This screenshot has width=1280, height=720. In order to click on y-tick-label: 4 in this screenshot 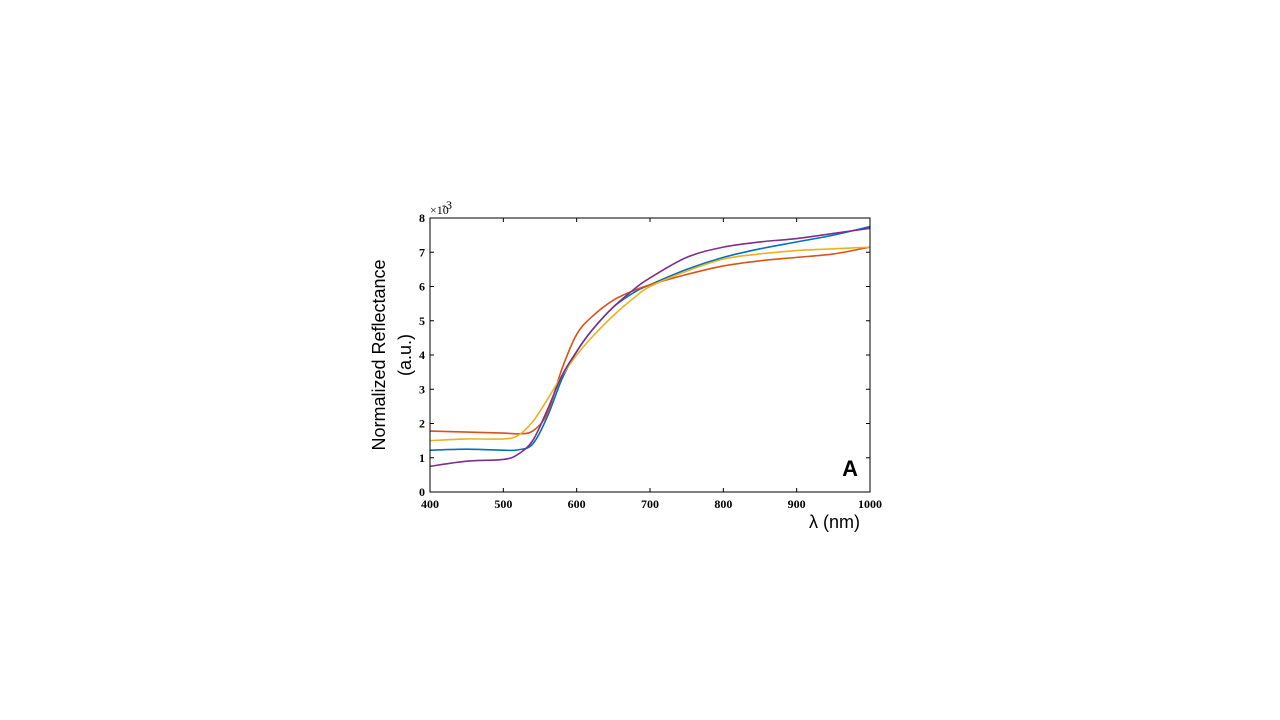, I will do `click(422, 355)`.